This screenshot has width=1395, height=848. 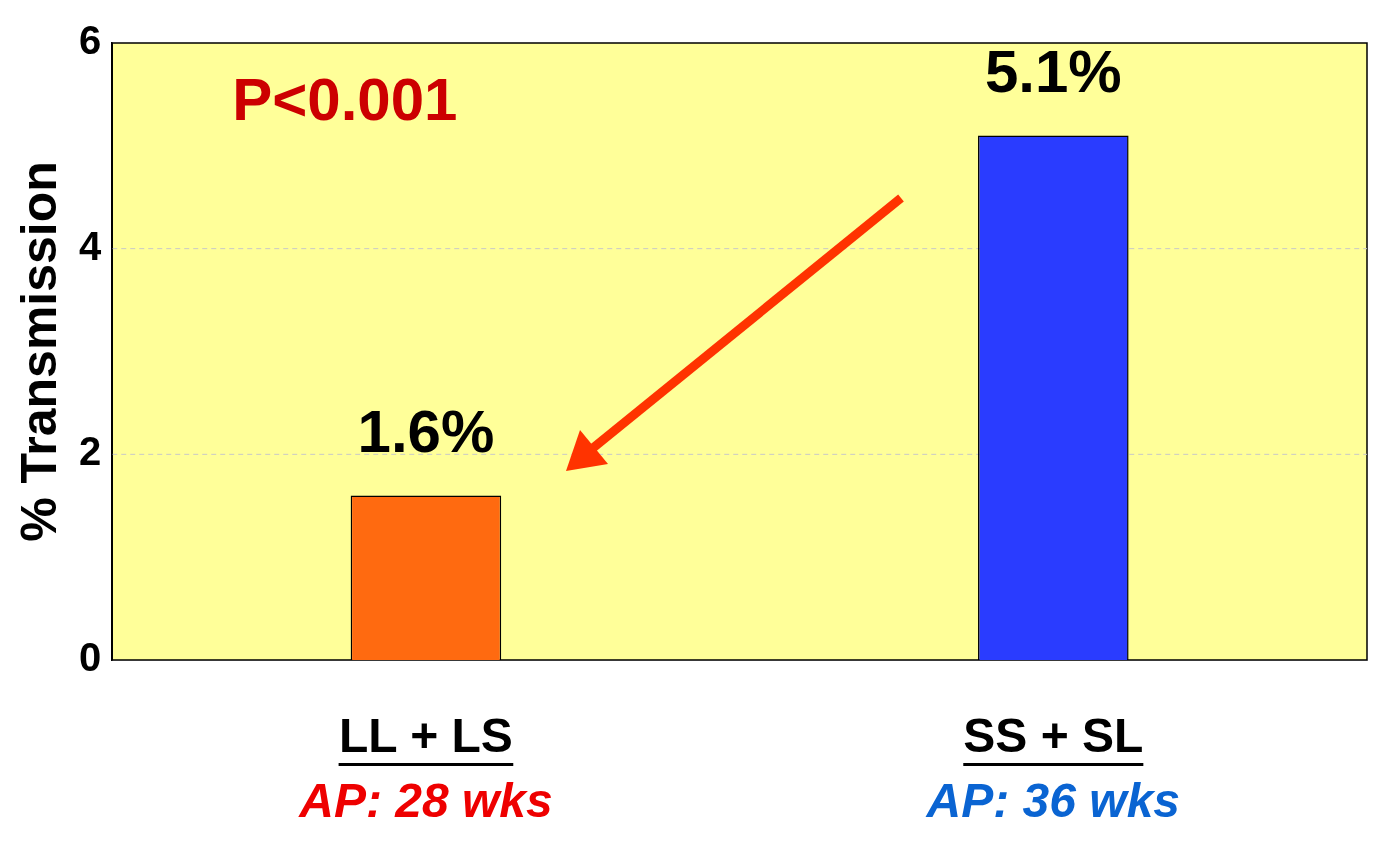 What do you see at coordinates (1053, 801) in the screenshot?
I see `text: AP: 36 wks` at bounding box center [1053, 801].